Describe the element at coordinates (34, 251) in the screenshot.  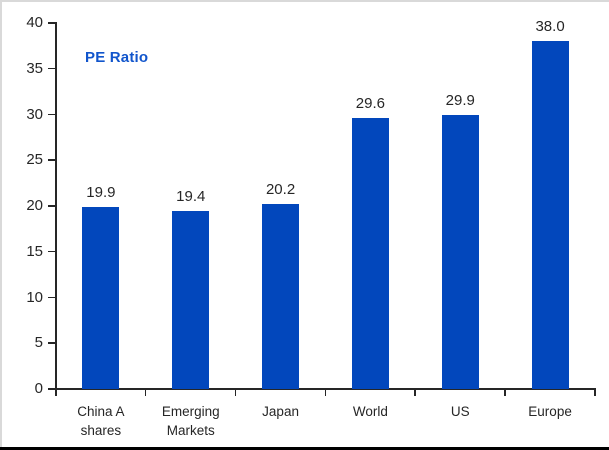
I see `y-tick-label: 15` at that location.